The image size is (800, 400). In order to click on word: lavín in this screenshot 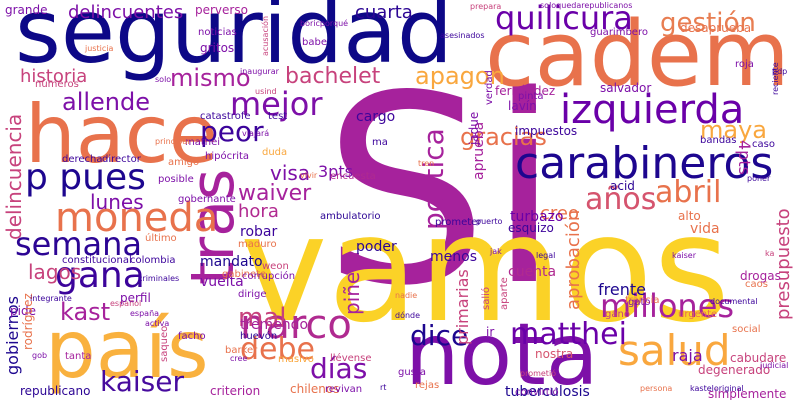, I will do `click(522, 106)`.